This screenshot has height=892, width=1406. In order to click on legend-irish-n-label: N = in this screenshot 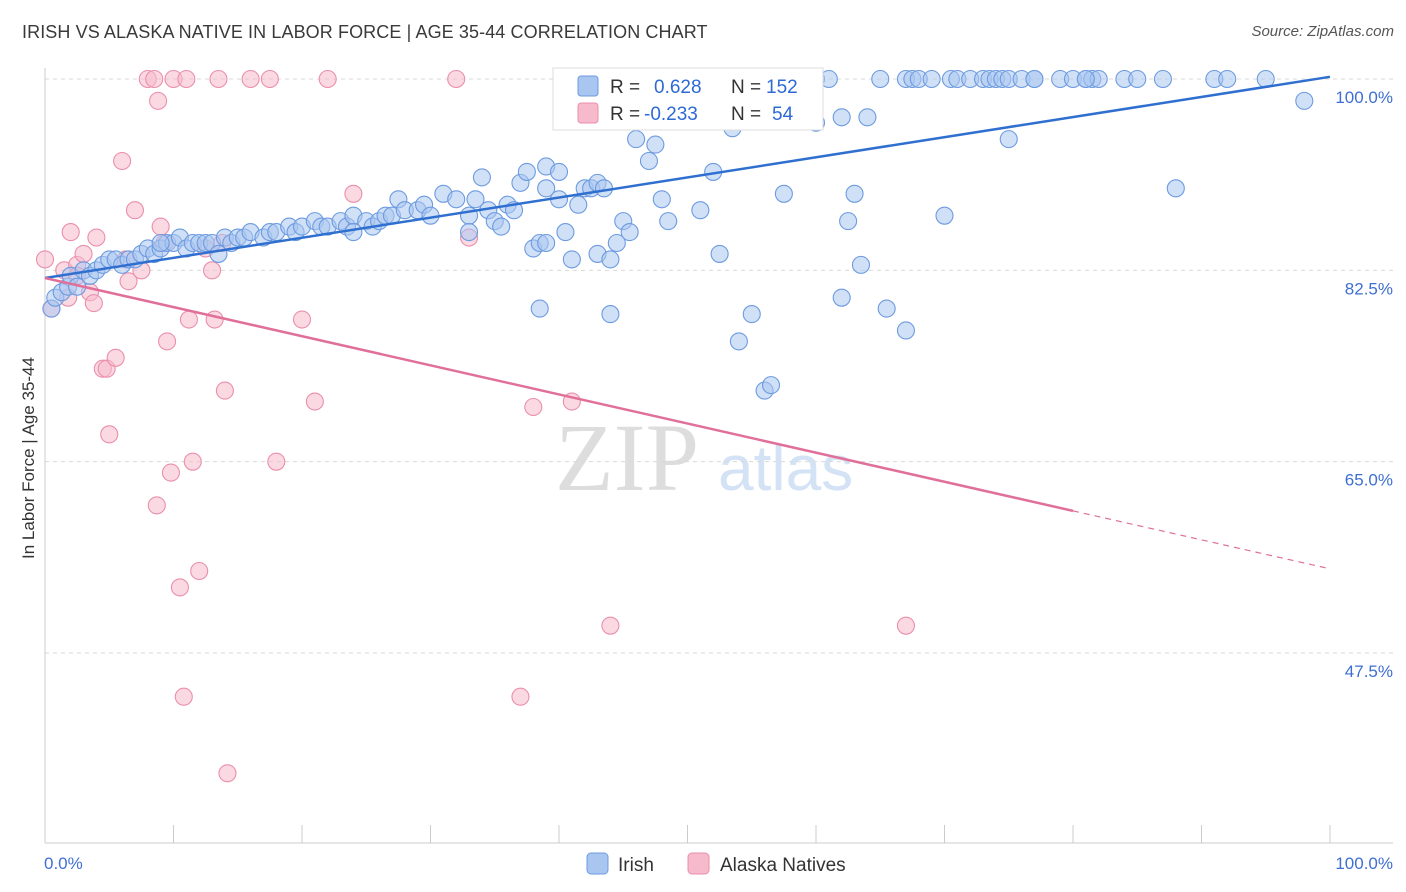, I will do `click(746, 87)`.